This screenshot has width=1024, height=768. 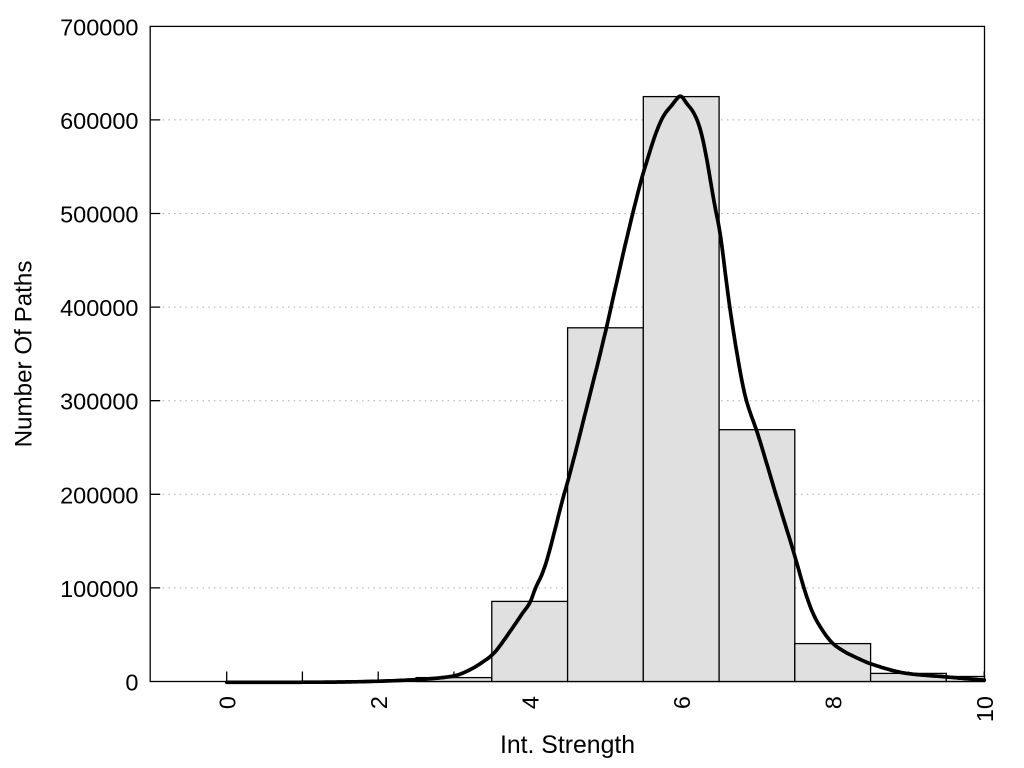 I want to click on svg-text: 600000, so click(x=99, y=121).